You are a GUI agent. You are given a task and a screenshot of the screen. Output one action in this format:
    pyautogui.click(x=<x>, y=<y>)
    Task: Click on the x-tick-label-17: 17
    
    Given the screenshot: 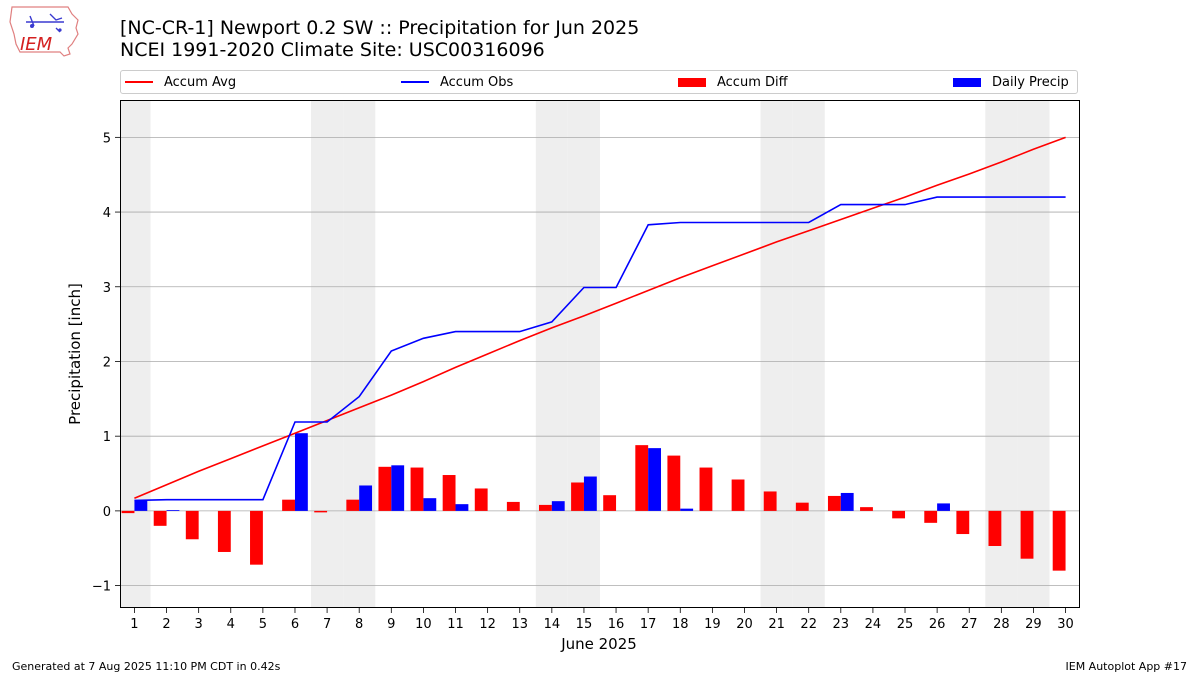 What is the action you would take?
    pyautogui.click(x=648, y=624)
    